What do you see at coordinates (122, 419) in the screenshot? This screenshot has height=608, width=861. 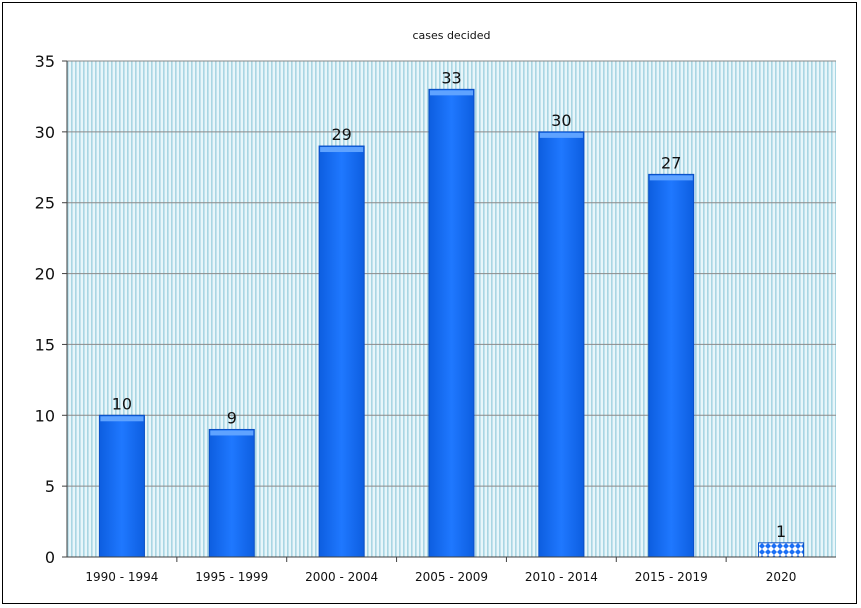 I see `bar-top-1990-1994` at bounding box center [122, 419].